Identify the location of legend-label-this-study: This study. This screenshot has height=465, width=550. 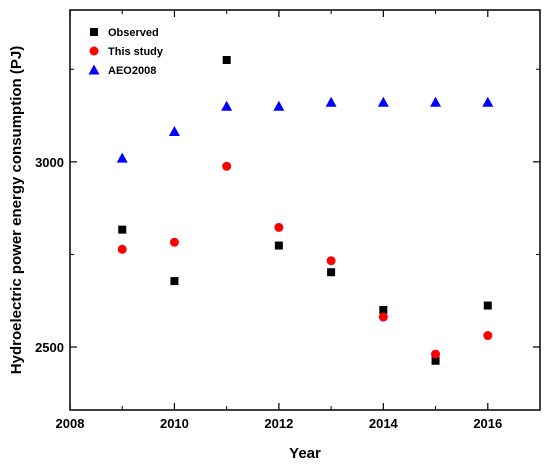
(136, 52).